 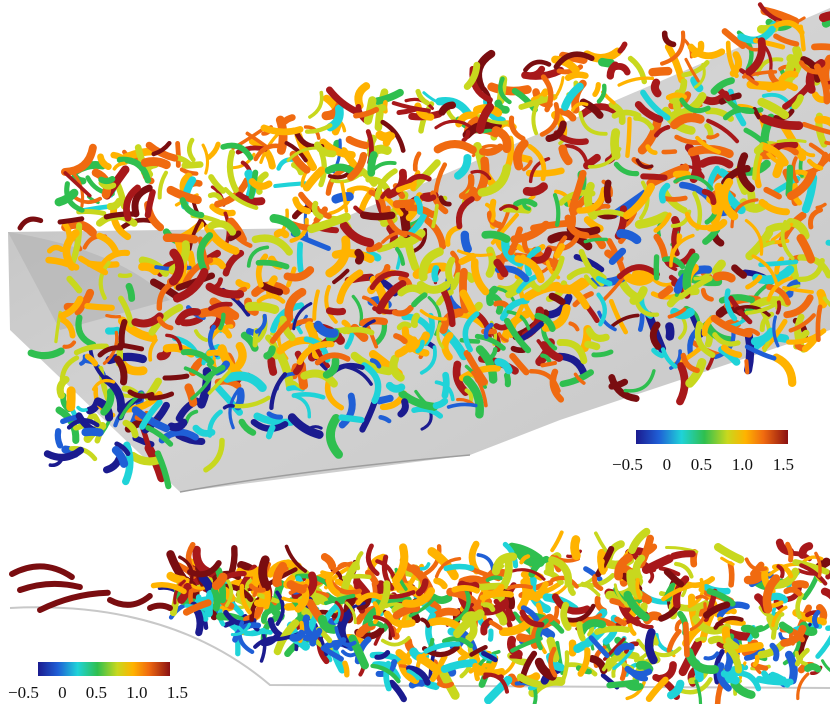 I want to click on top-colorbar-label: 1.0, so click(x=742, y=464).